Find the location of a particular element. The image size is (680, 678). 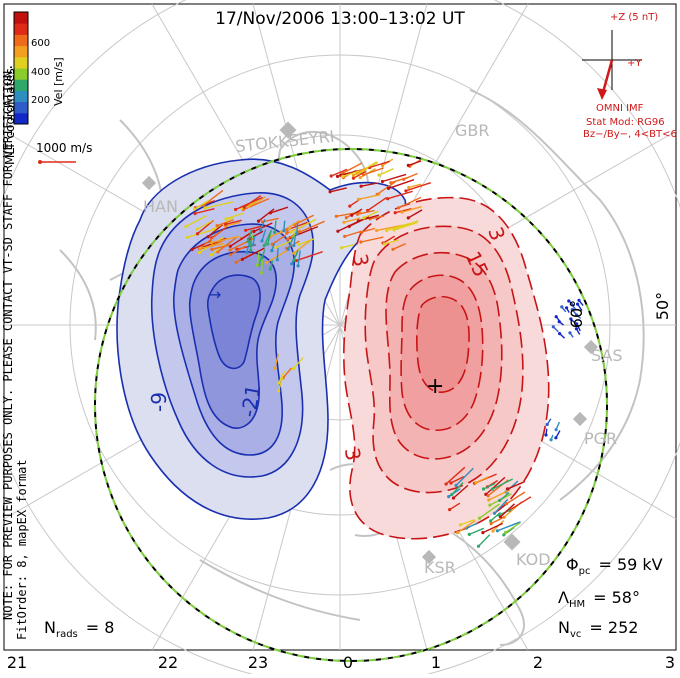

radar-label: PGR is located at coordinates (600, 438).